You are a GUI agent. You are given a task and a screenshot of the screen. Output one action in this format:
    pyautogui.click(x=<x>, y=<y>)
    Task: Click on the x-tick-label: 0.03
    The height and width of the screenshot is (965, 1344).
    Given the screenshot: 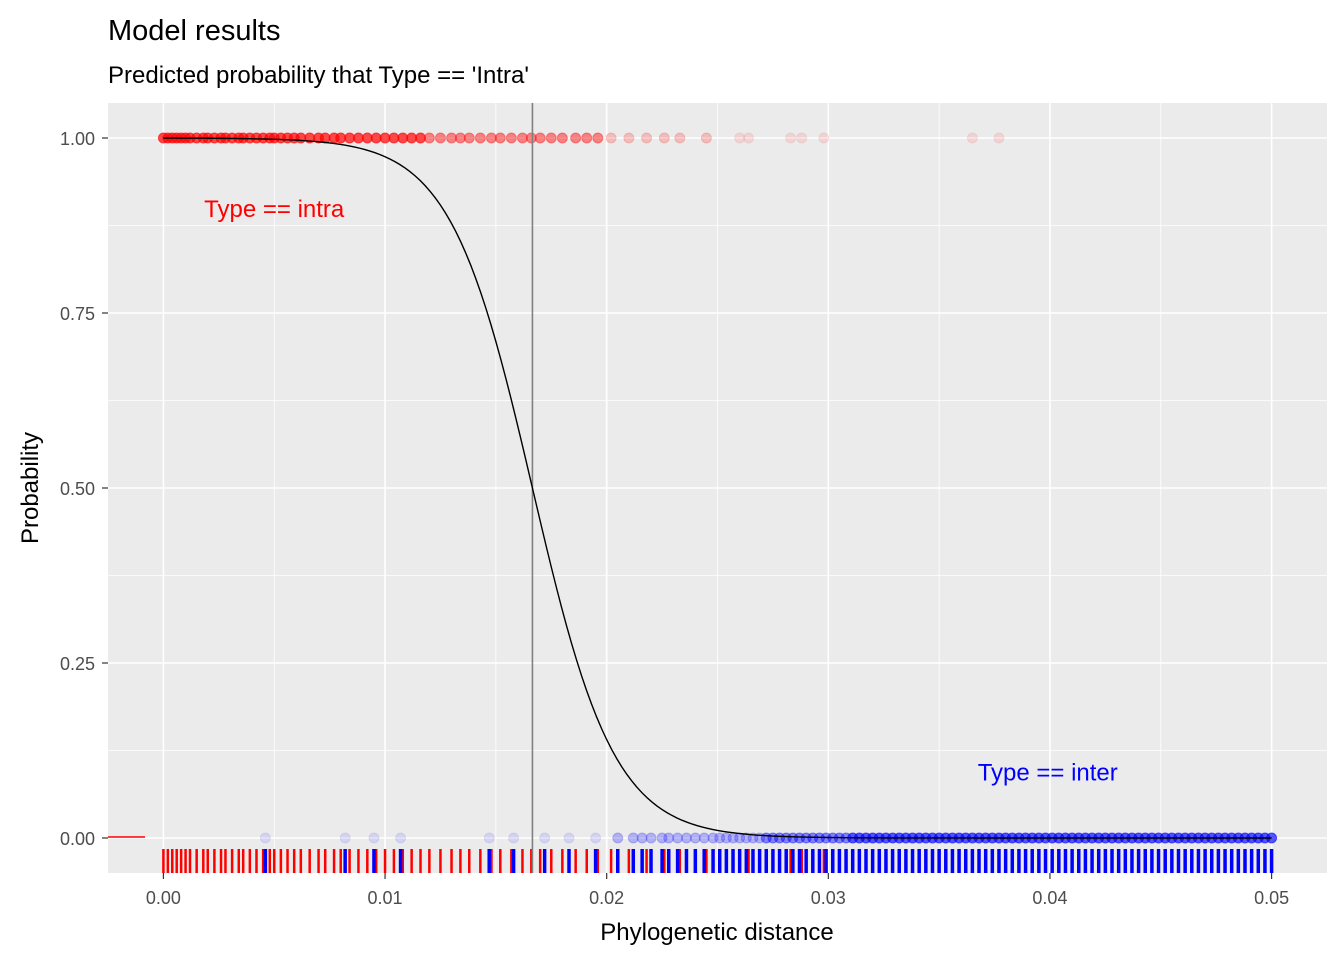 What is the action you would take?
    pyautogui.click(x=828, y=898)
    